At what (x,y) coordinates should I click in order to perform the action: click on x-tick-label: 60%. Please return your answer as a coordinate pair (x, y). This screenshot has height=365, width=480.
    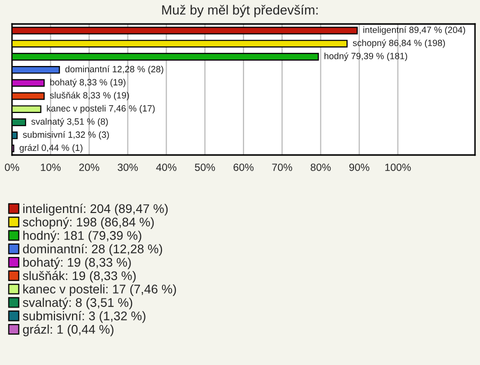
    Looking at the image, I should click on (244, 167).